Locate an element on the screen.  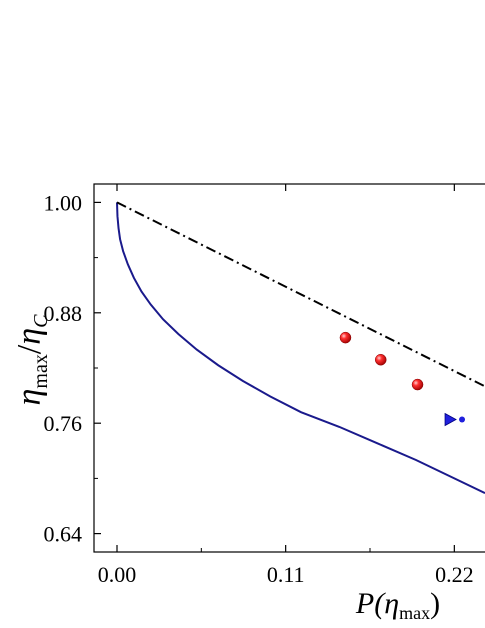
scatter-layer is located at coordinates (402, 379).